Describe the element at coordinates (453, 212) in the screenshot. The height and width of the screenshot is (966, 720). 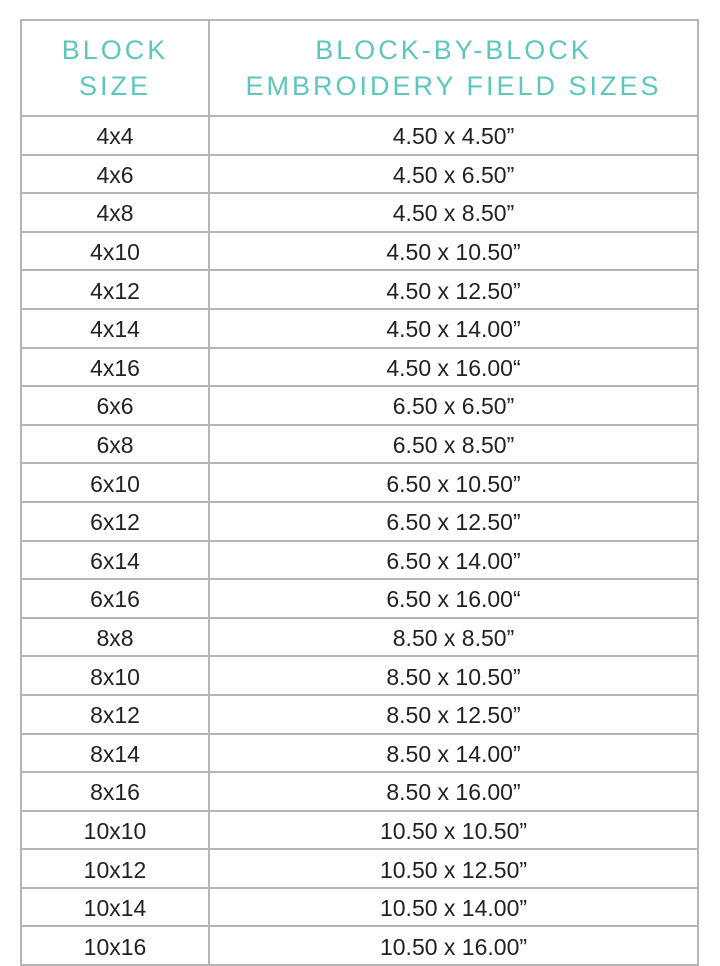
I see `field-size-cell: 4.50 x 8.50”` at that location.